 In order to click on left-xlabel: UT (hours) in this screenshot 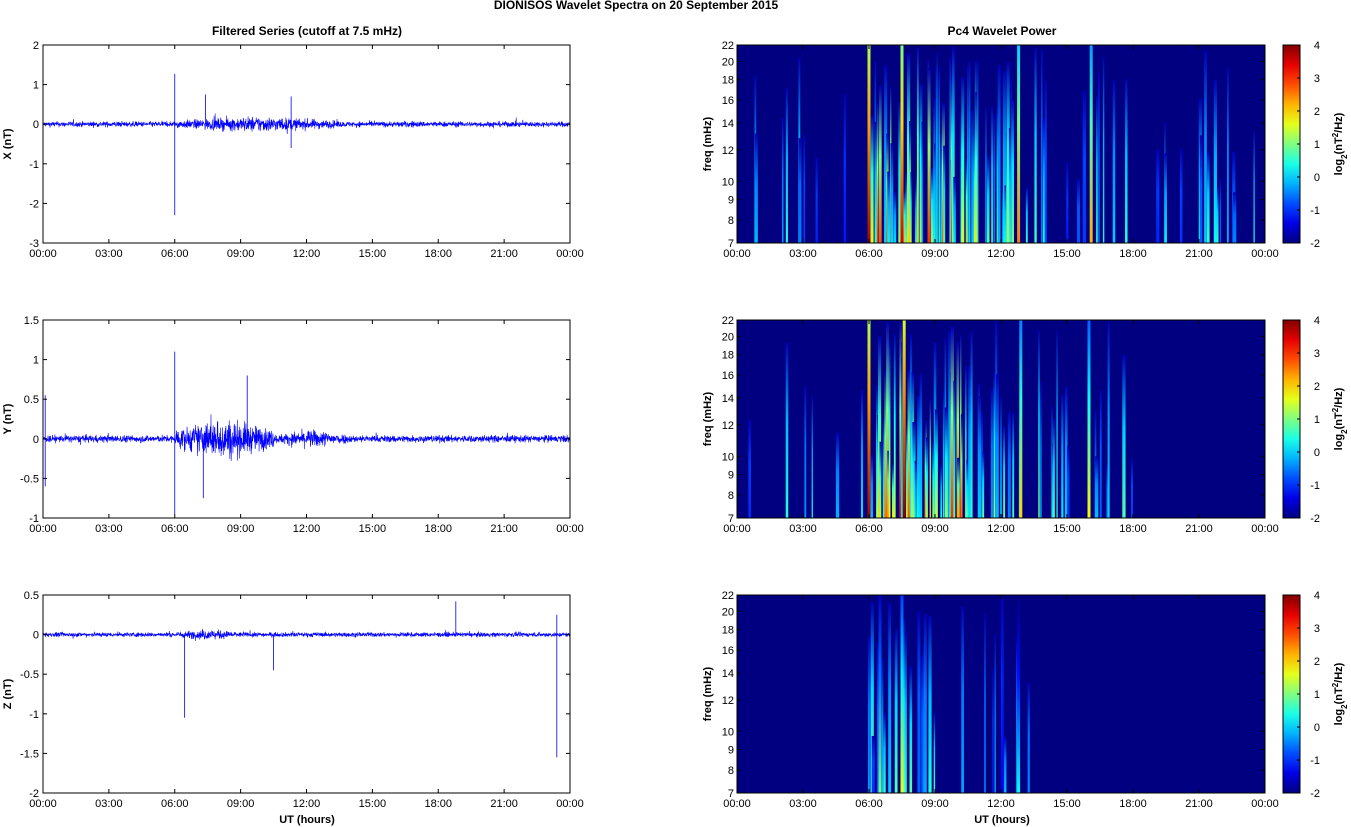, I will do `click(307, 820)`.